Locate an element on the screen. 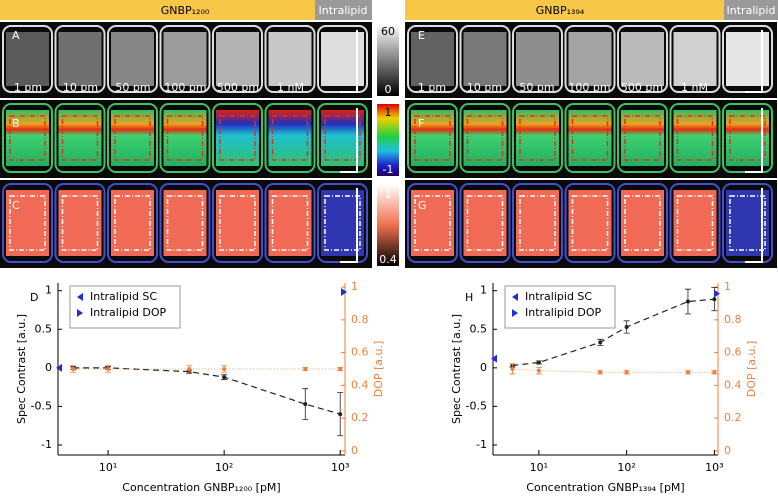  y2-tick-label: 0 is located at coordinates (727, 450).